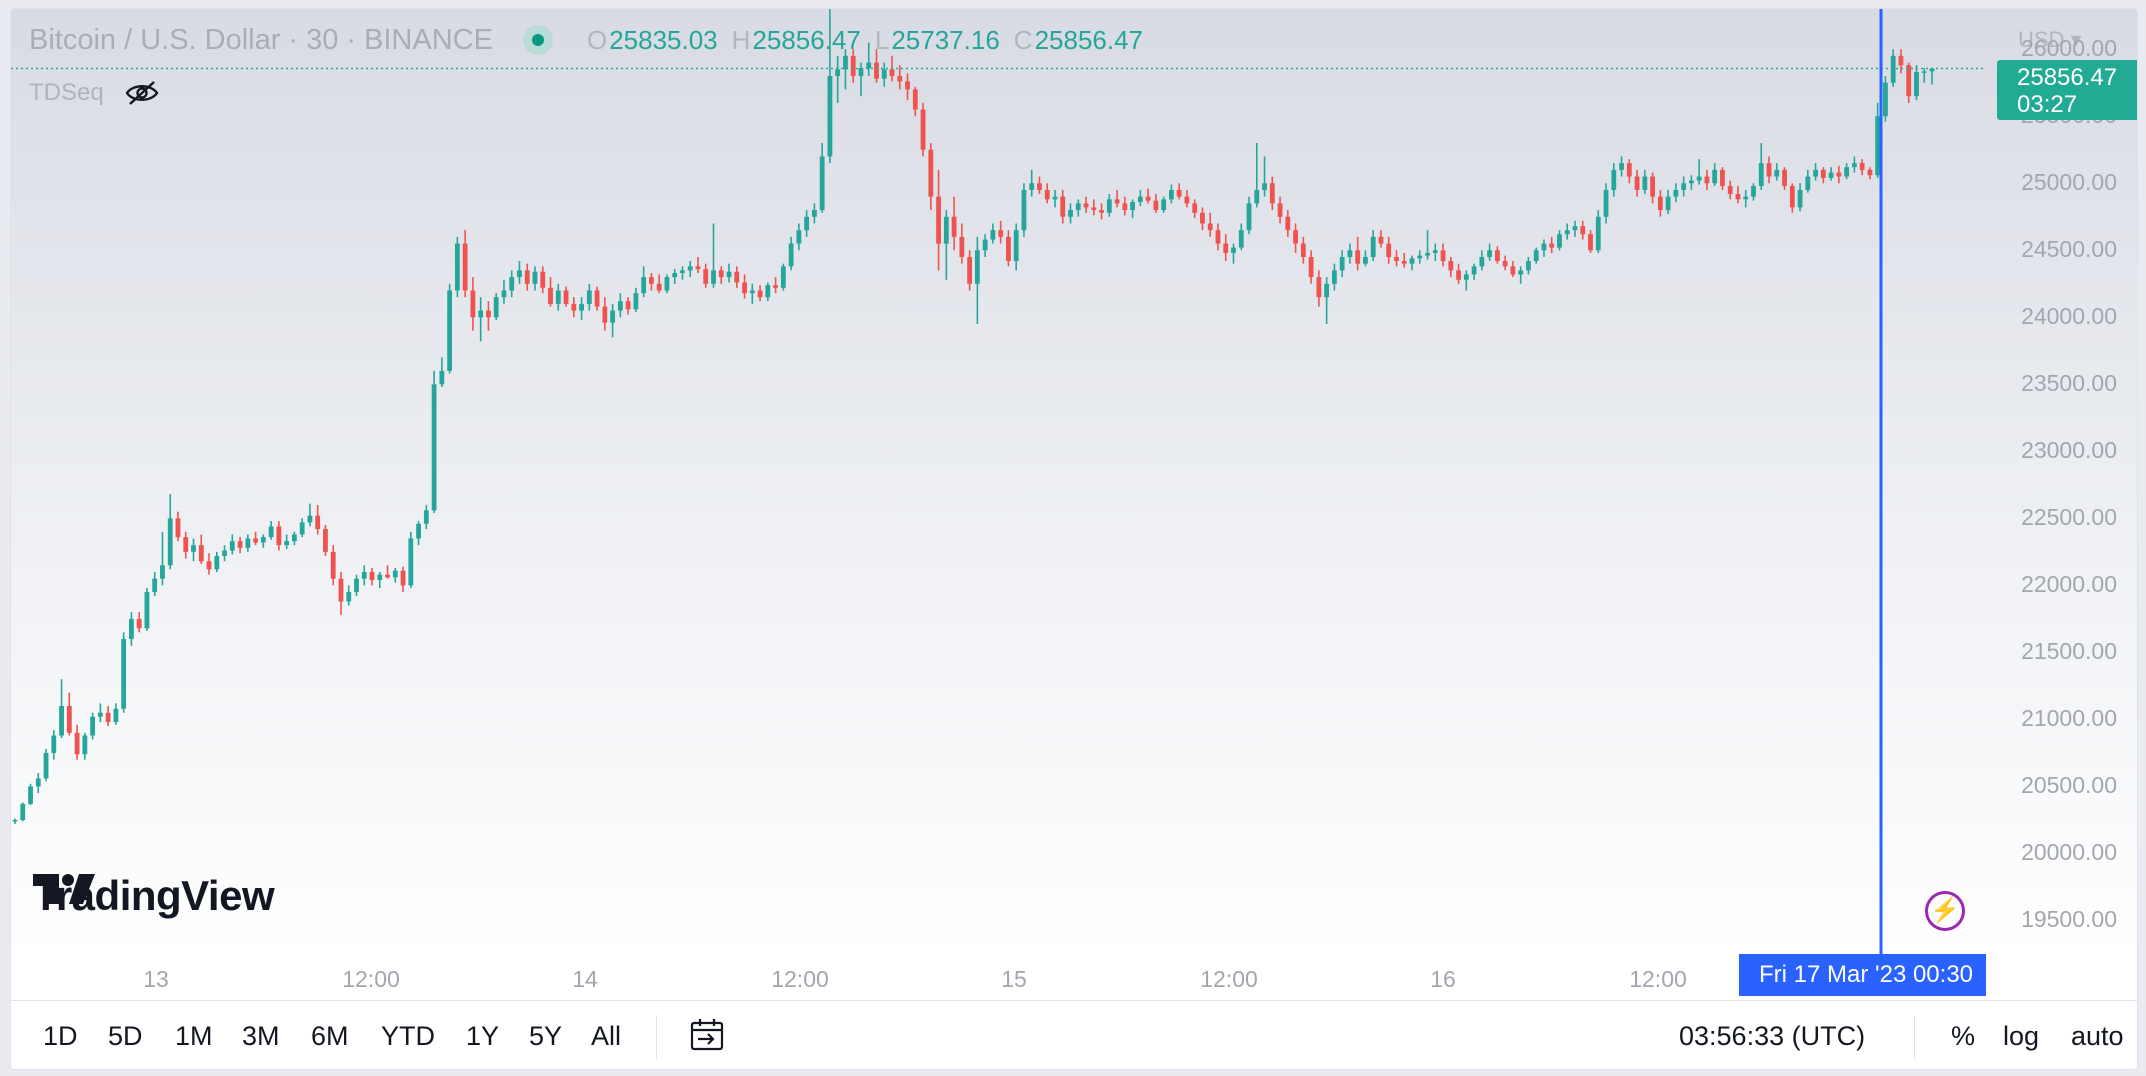 This screenshot has height=1076, width=2146. What do you see at coordinates (2097, 1036) in the screenshot?
I see `auto-scale-button: auto` at bounding box center [2097, 1036].